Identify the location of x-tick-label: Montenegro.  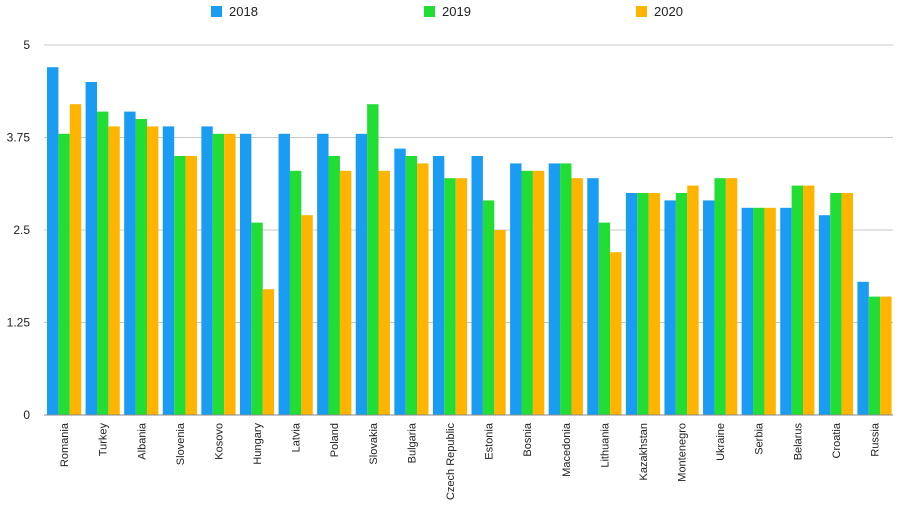
(683, 452).